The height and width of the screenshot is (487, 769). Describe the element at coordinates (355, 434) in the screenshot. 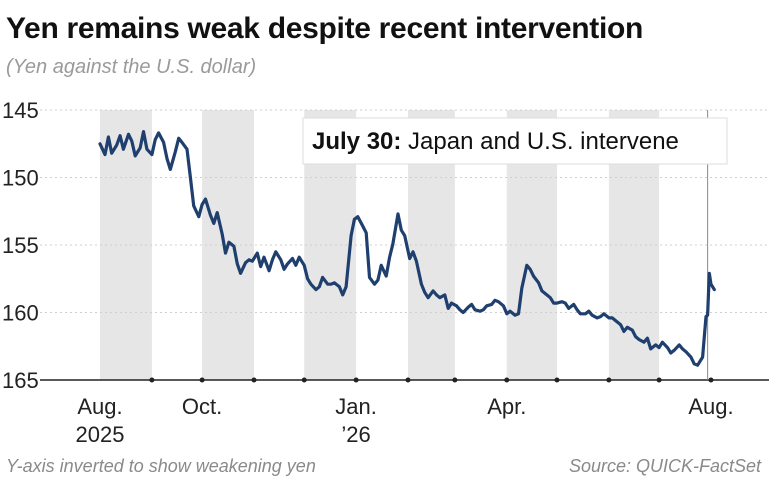

I see `x-tick-label-line: ’26` at that location.